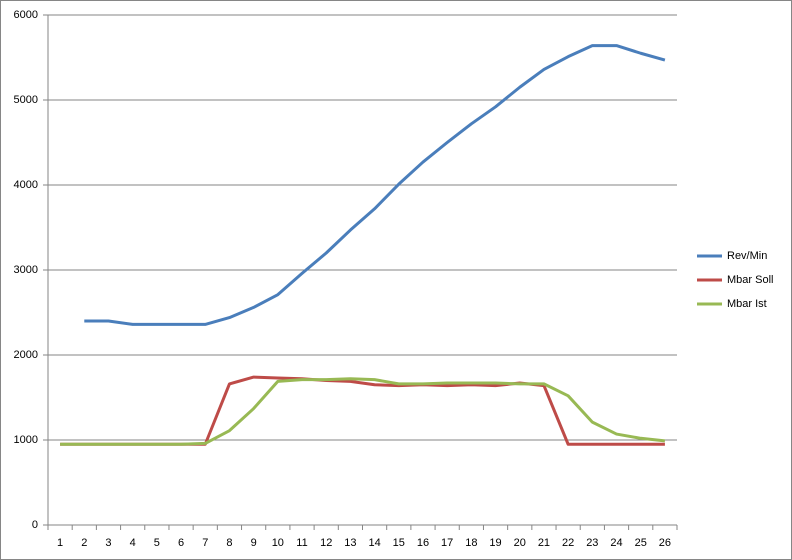 The image size is (792, 560). I want to click on x-tick-label: 14, so click(374, 543).